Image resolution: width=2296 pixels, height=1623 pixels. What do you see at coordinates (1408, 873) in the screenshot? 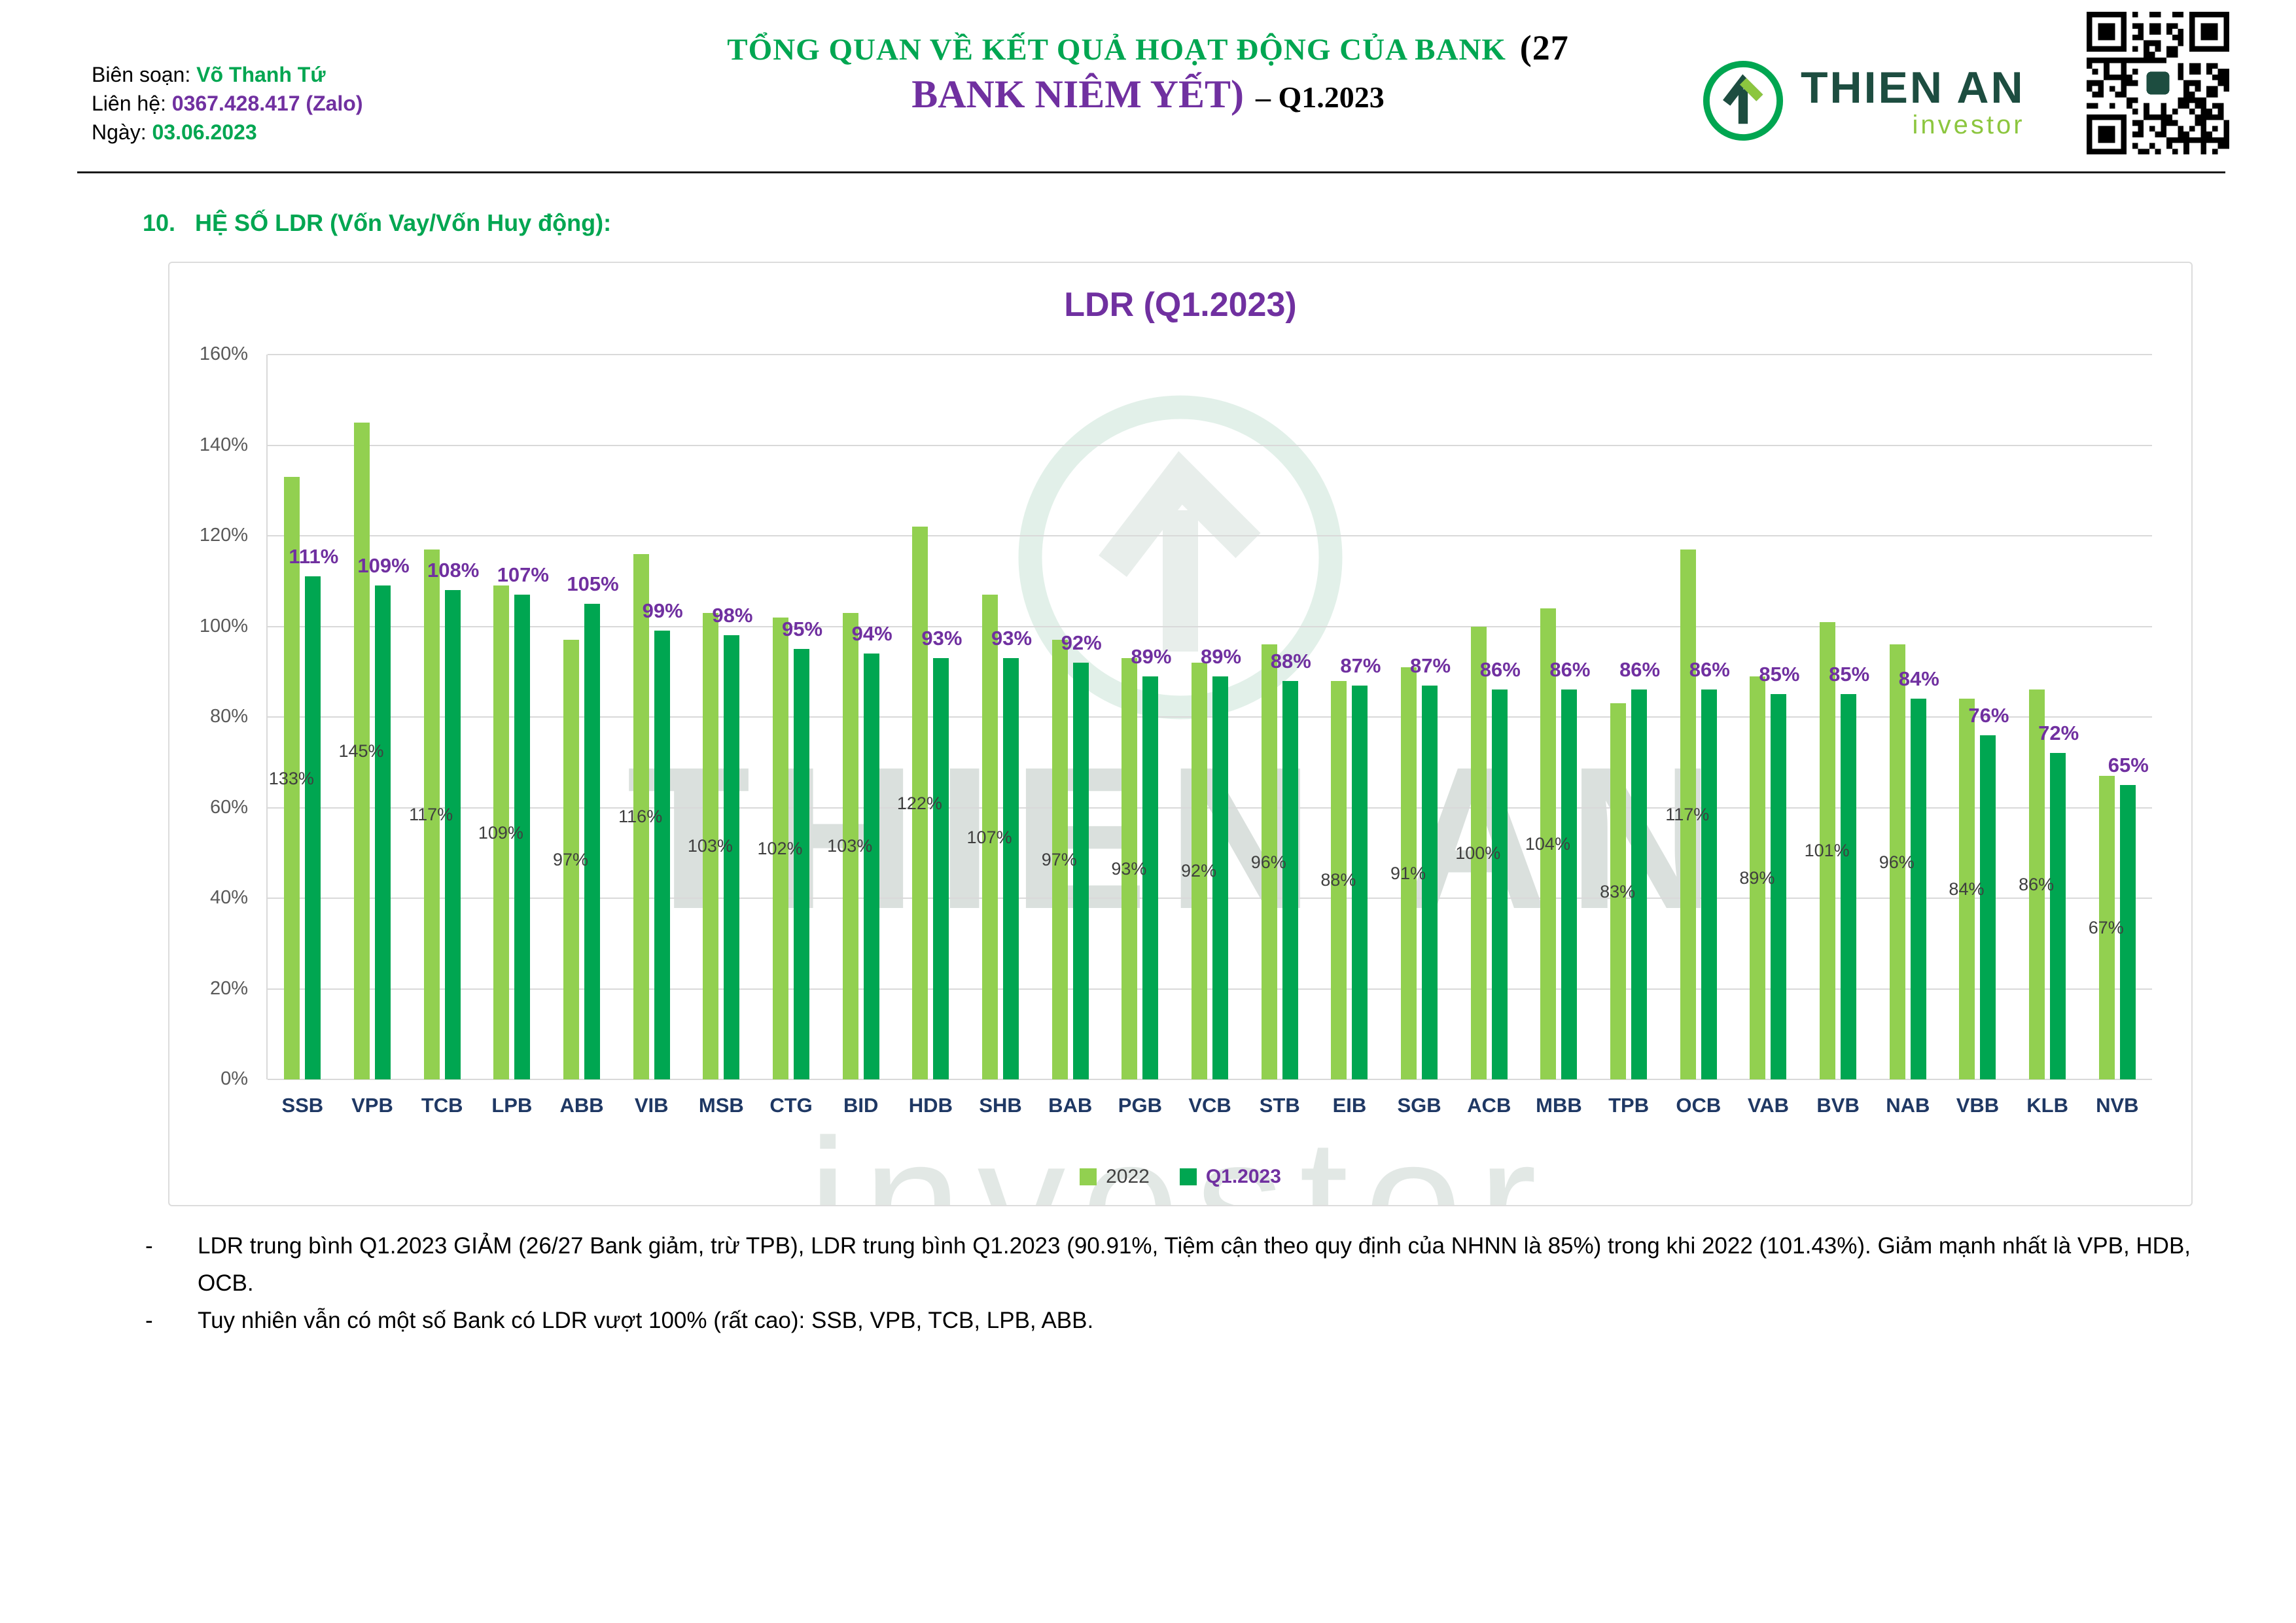
I see `bar-label-2022: 91%` at bounding box center [1408, 873].